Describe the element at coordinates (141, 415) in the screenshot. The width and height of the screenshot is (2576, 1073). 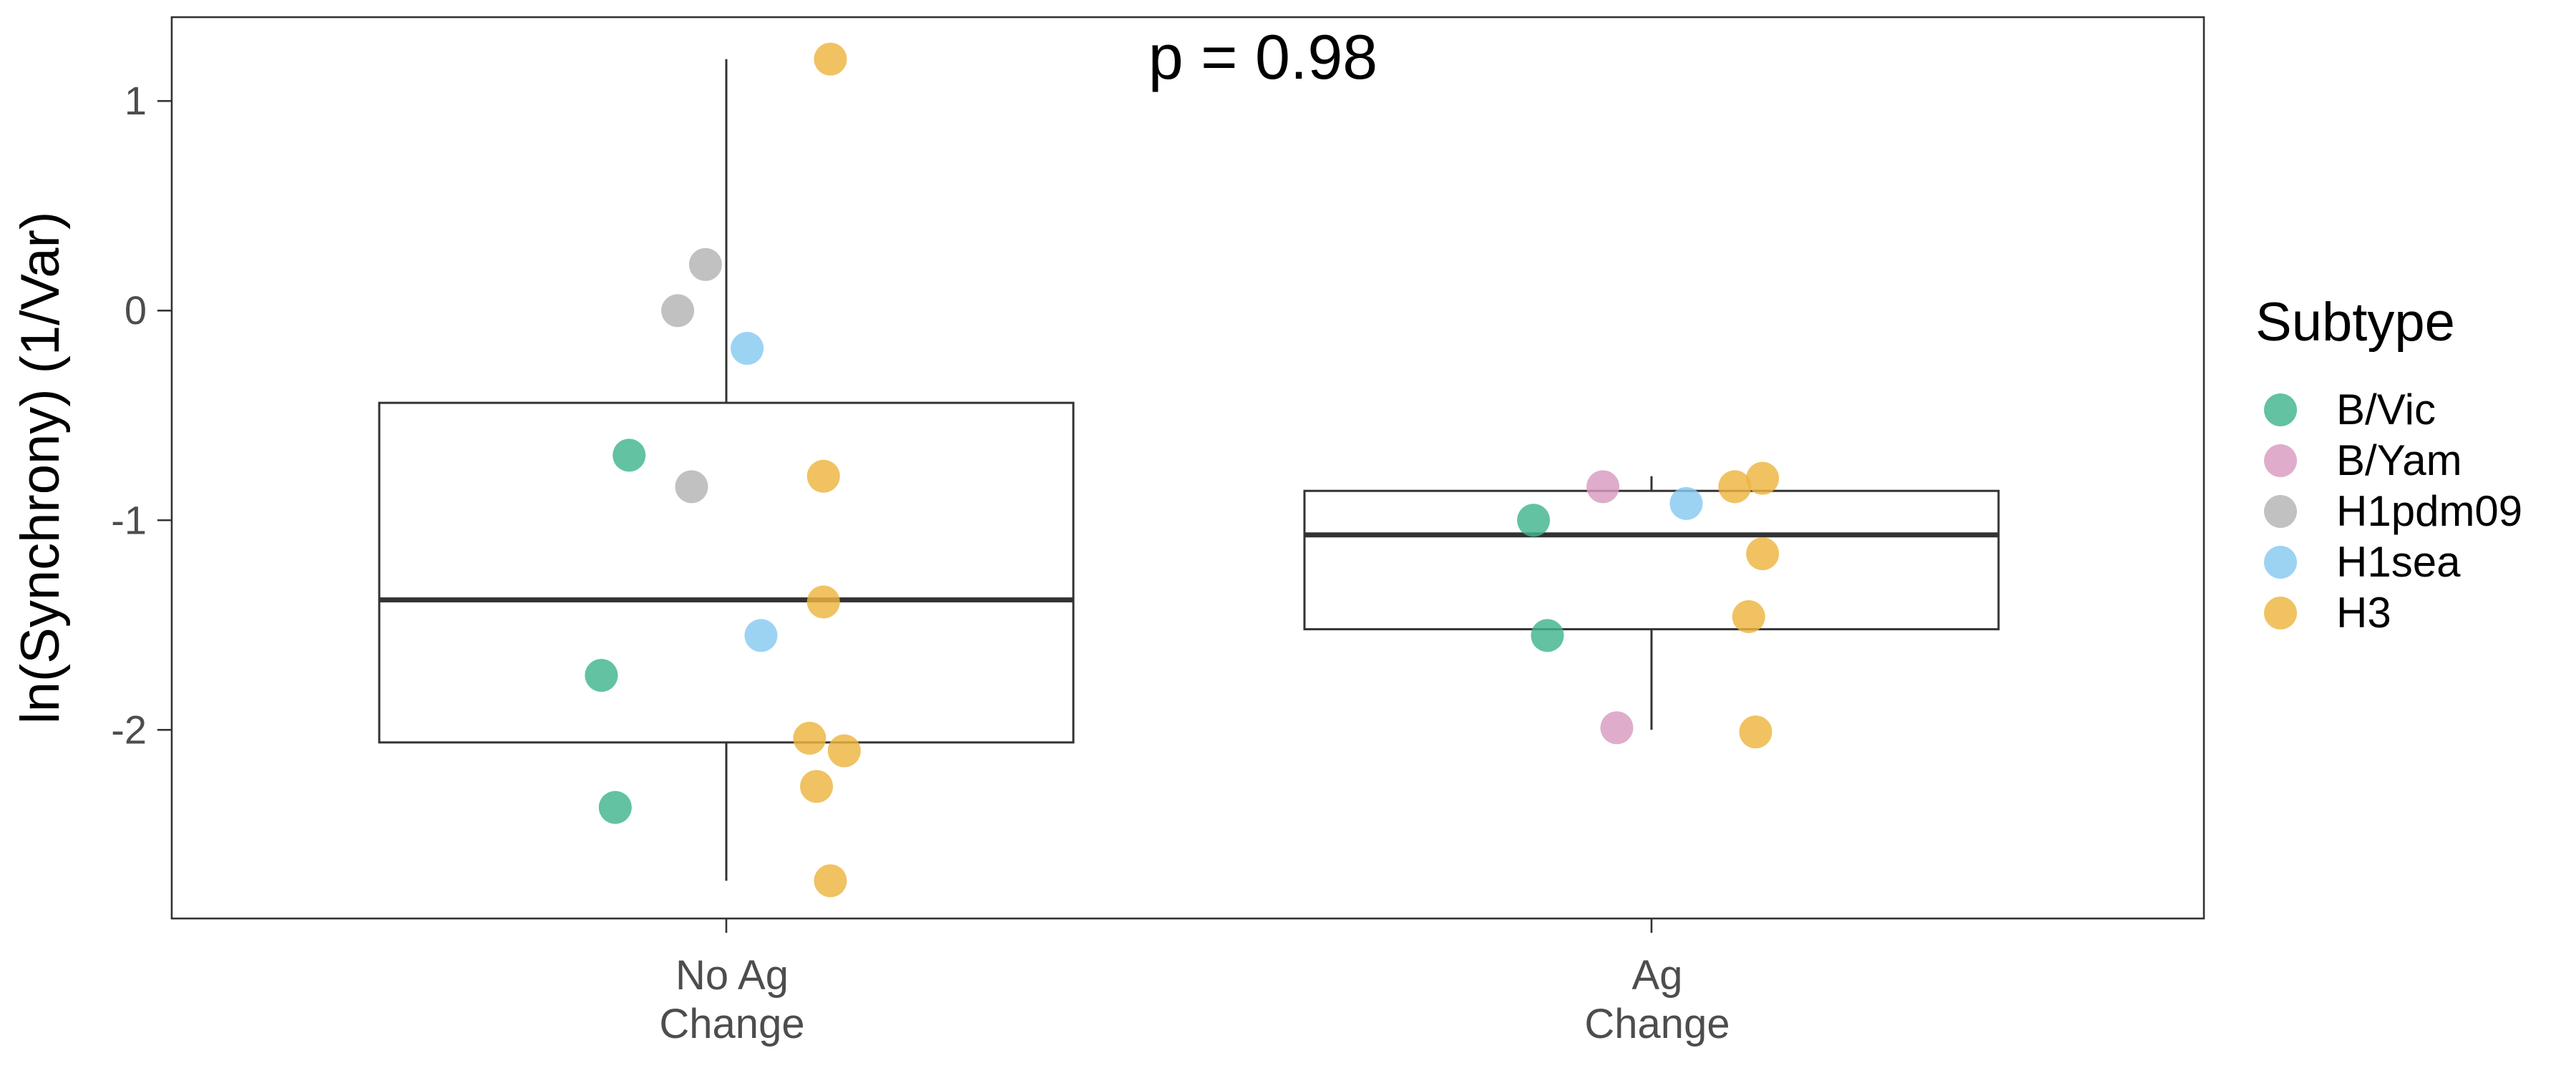
I see `y-axis: 1 0 -1 -2` at that location.